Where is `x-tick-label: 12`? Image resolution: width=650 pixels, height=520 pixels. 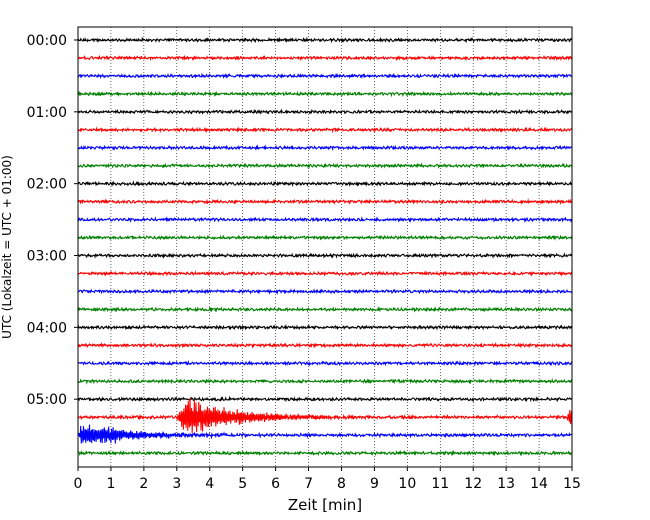
x-tick-label: 12 is located at coordinates (473, 484).